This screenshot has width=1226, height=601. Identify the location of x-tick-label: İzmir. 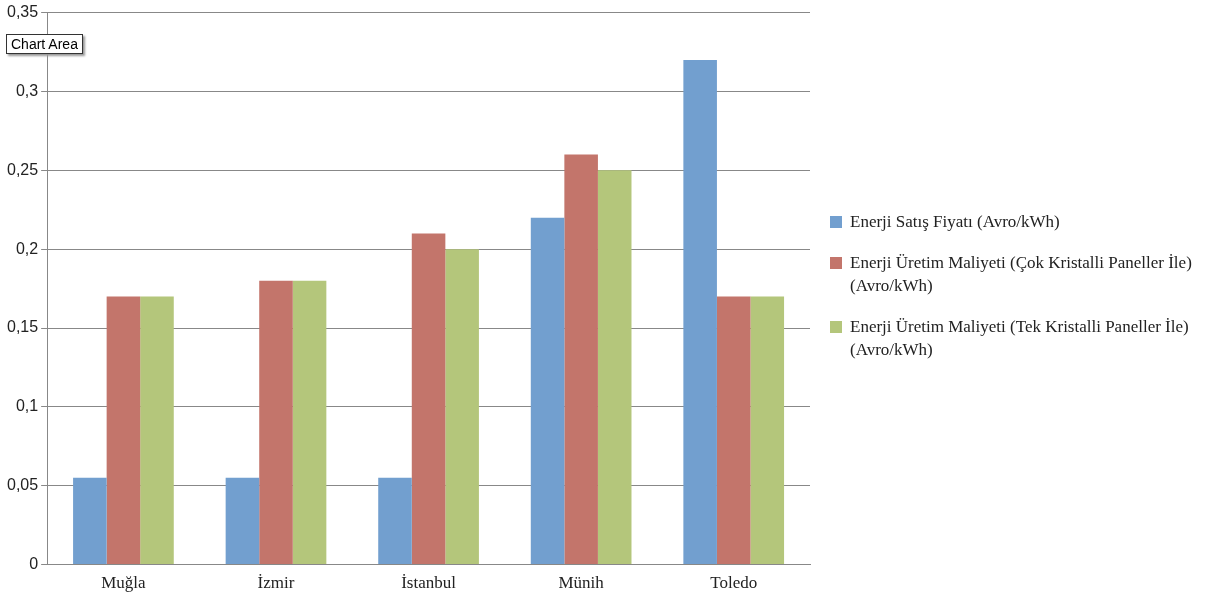
(276, 583).